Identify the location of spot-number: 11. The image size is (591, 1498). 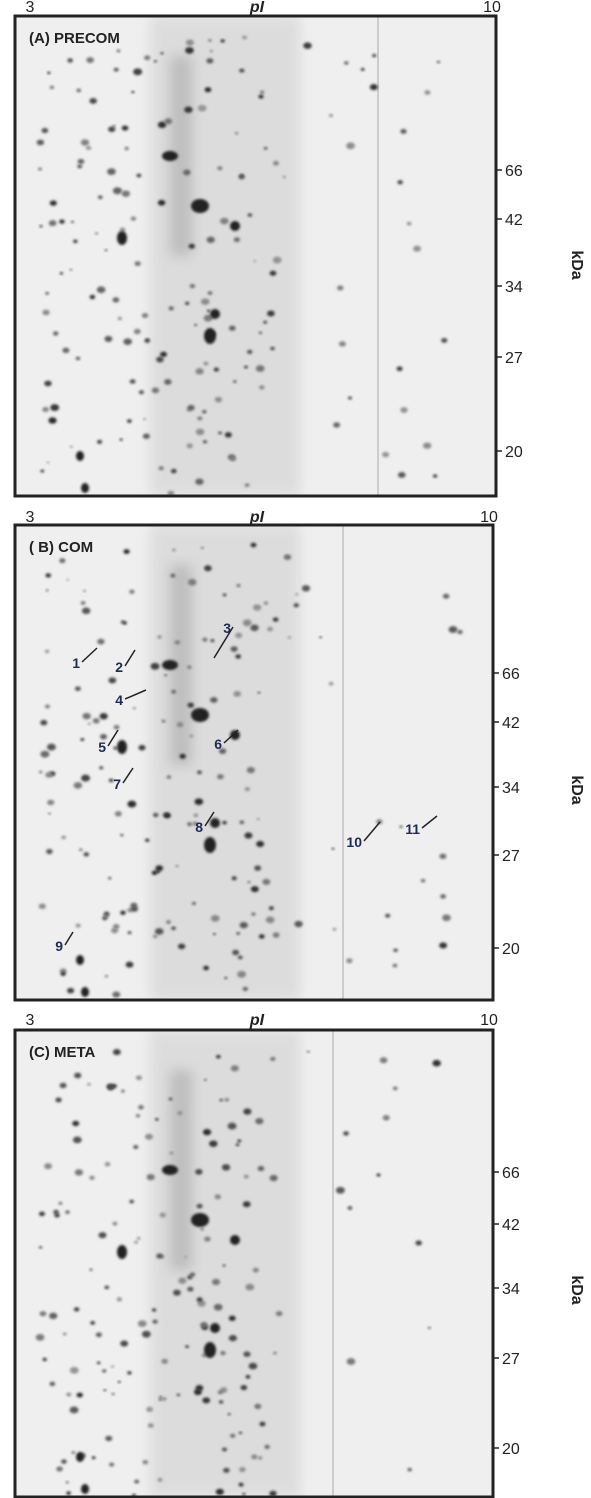
(412, 829).